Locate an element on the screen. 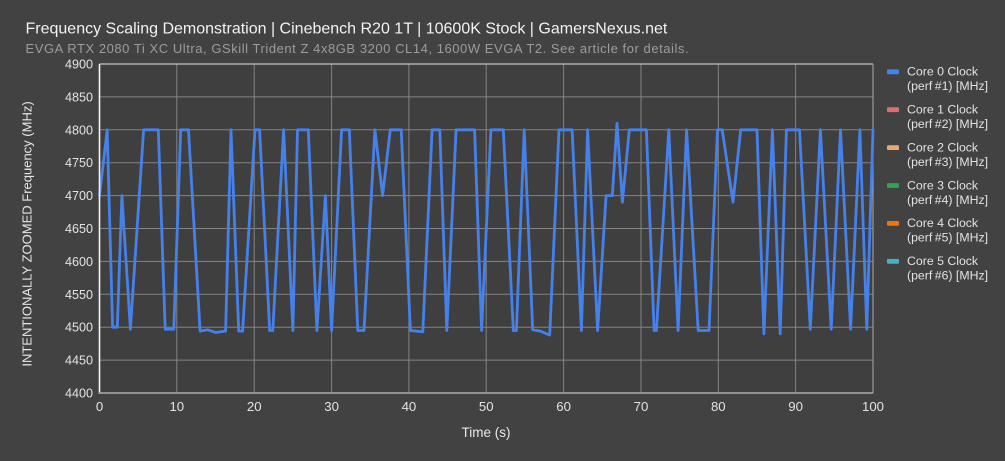  svg-text: Core 4 Clock is located at coordinates (943, 223).